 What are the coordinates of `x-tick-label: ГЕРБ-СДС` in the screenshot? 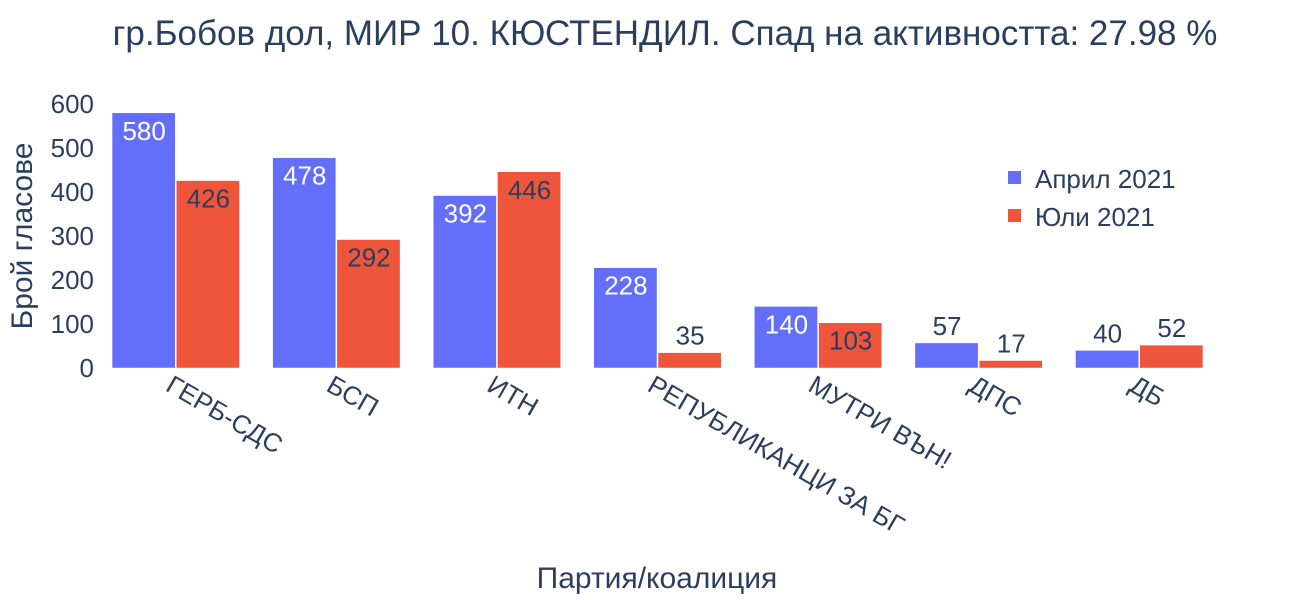 It's located at (224, 414).